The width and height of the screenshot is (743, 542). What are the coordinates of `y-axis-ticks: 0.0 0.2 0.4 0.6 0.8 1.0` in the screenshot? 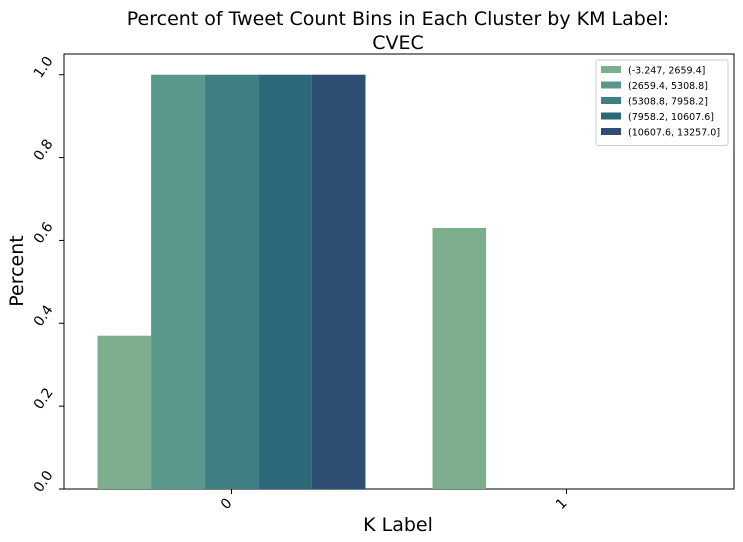 It's located at (47, 274).